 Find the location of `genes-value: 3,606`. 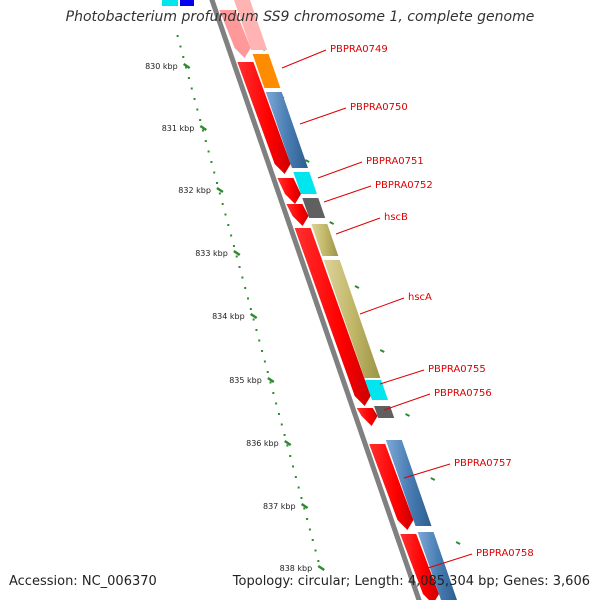

genes-value: 3,606 is located at coordinates (571, 581).